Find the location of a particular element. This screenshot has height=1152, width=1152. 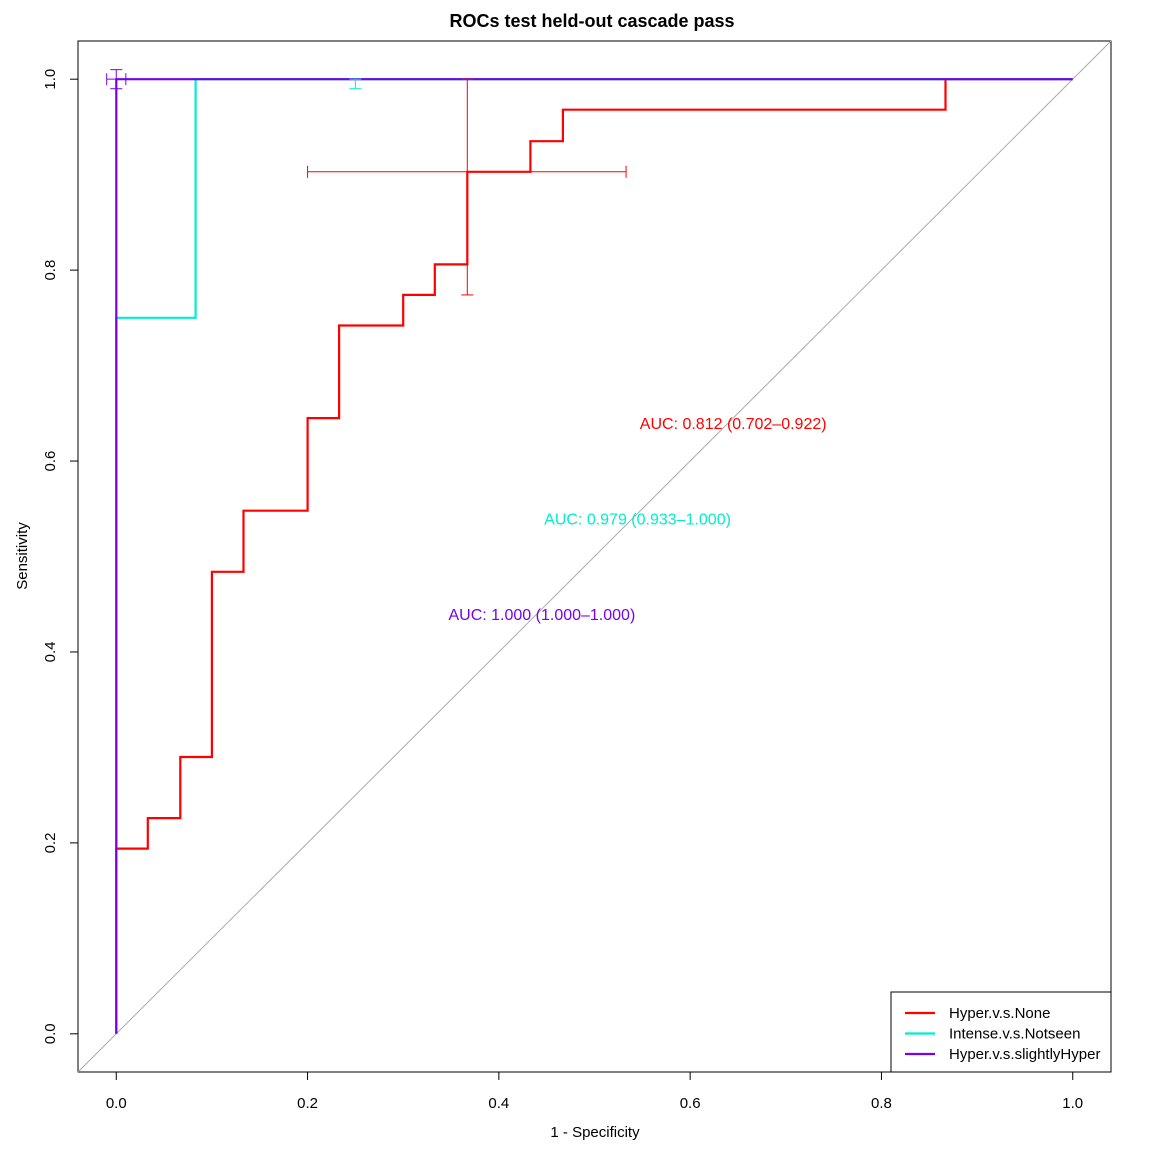

x-tick-label: 0.0 is located at coordinates (116, 1103).